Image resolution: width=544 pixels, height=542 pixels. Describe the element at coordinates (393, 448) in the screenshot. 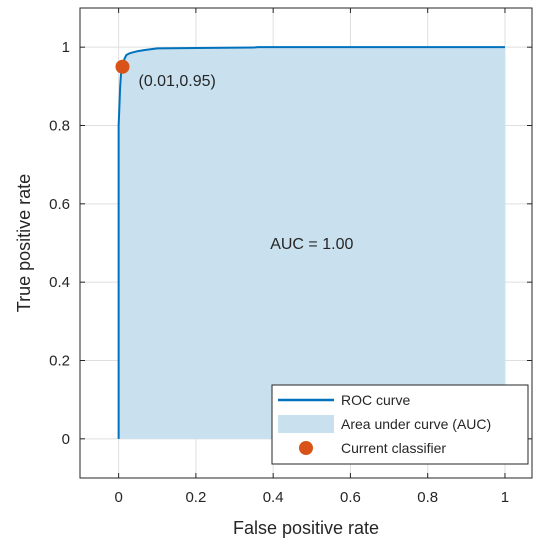

I see `legend-label: Current classifier` at that location.